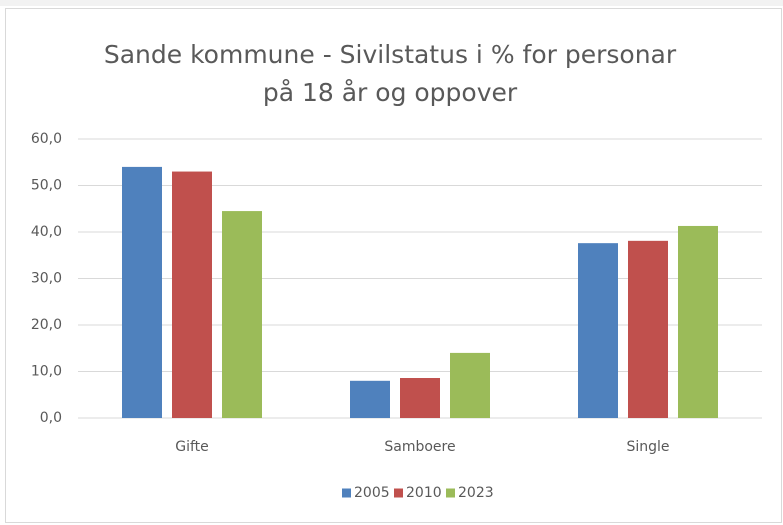 The image size is (783, 525). Describe the element at coordinates (419, 447) in the screenshot. I see `x-tick-label: Samboere` at that location.